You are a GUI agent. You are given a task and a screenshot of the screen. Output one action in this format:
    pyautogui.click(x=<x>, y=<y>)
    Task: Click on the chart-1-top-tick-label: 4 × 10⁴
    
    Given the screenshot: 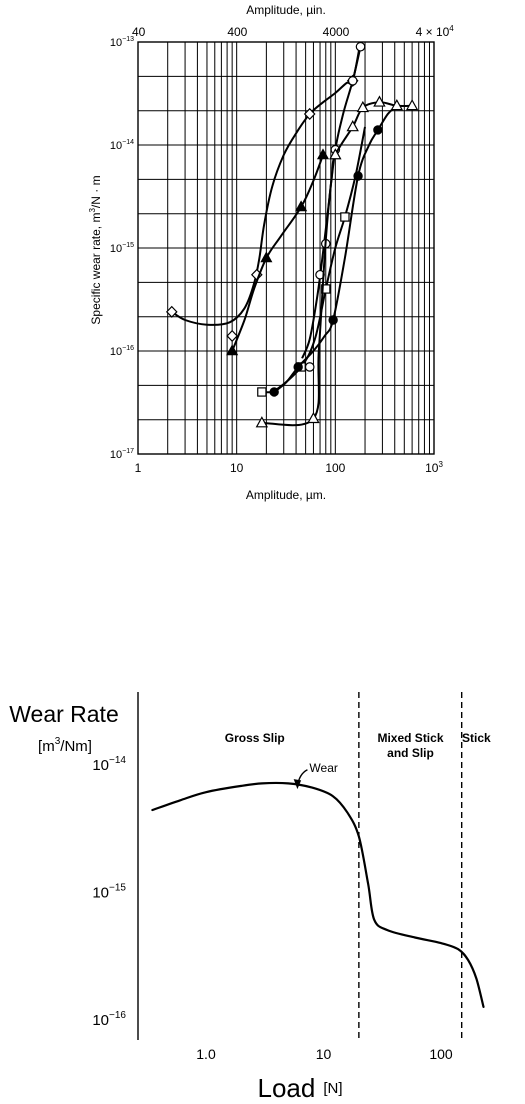 What is the action you would take?
    pyautogui.click(x=435, y=31)
    